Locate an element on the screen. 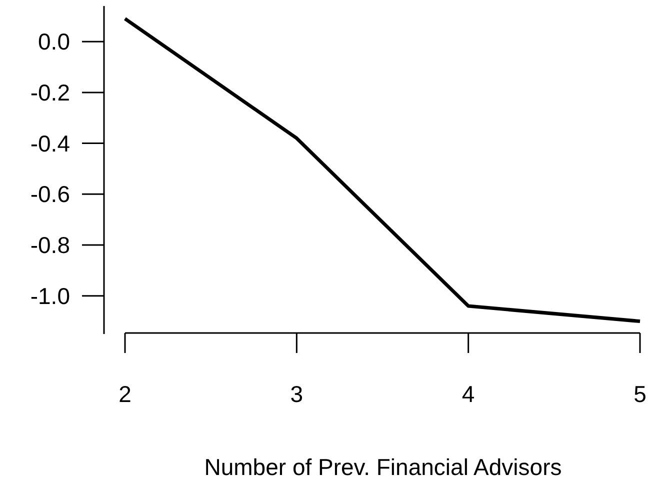 The width and height of the screenshot is (651, 481). x-axis-title: Number of Prev. Financial Advisors is located at coordinates (383, 467).